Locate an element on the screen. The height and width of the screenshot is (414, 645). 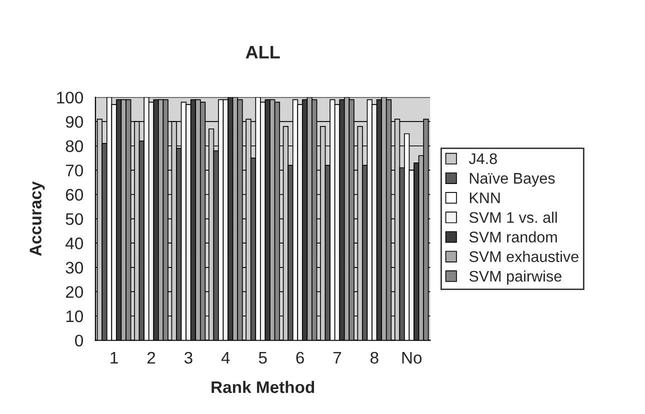
legend-label: SVM exhaustive is located at coordinates (523, 256).